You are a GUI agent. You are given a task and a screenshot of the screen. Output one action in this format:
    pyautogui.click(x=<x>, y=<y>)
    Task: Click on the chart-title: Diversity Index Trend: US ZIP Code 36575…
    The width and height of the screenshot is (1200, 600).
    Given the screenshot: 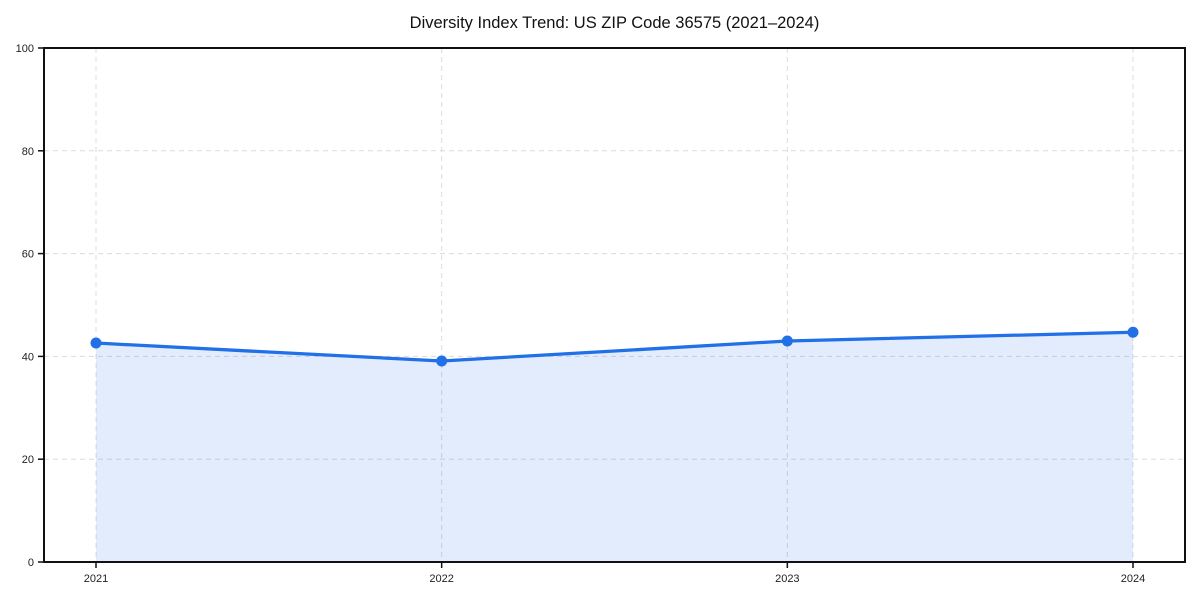 What is the action you would take?
    pyautogui.click(x=614, y=23)
    